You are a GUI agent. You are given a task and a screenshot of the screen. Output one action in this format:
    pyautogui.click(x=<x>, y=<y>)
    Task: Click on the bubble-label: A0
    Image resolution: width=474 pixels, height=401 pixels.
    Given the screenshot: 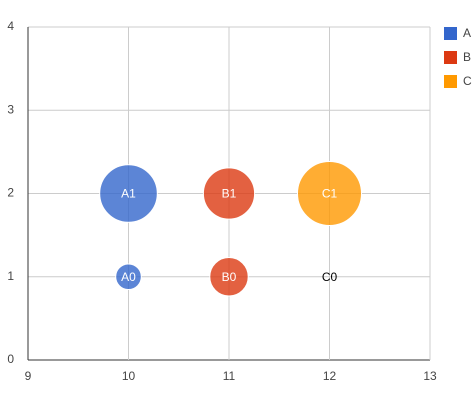 What is the action you would take?
    pyautogui.click(x=128, y=277)
    